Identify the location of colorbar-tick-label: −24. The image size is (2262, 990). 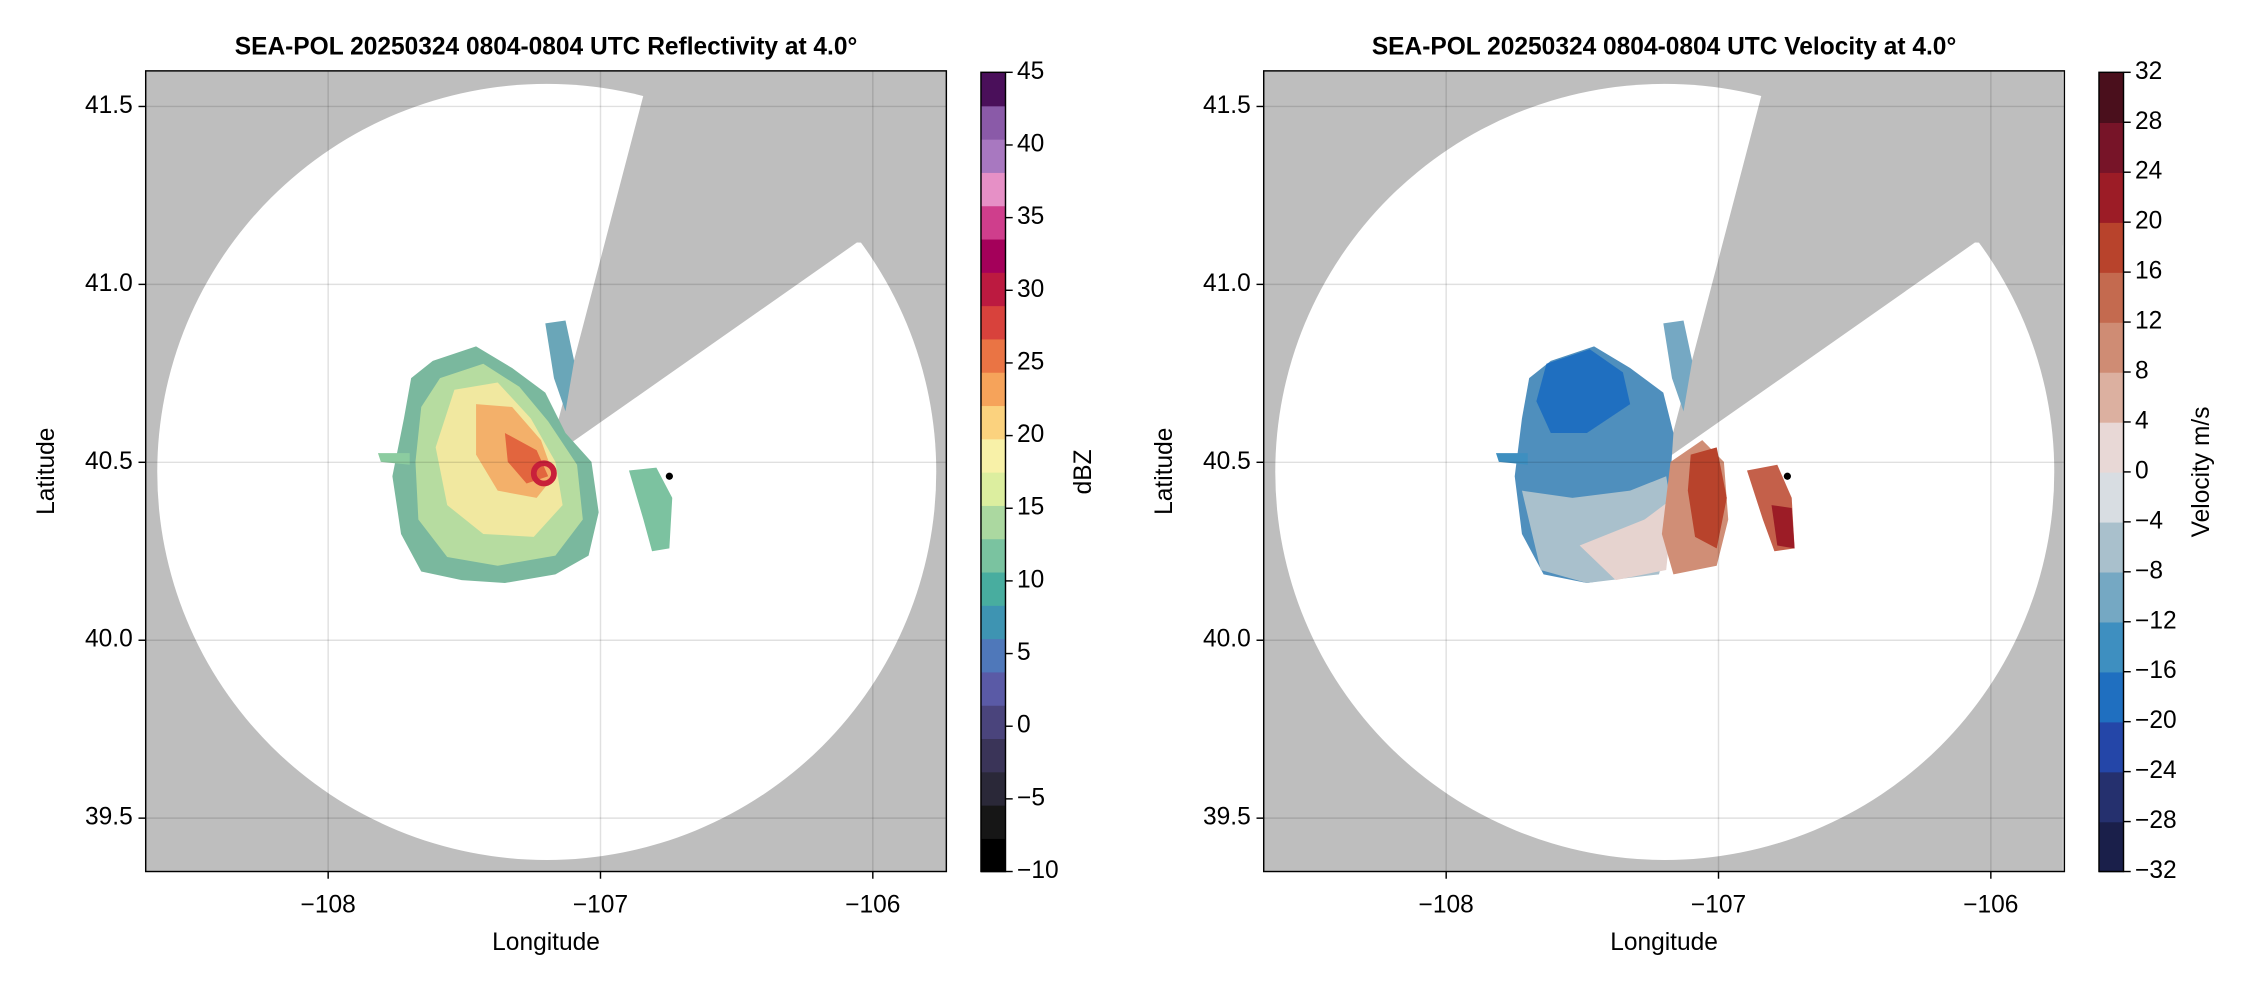
(2156, 770).